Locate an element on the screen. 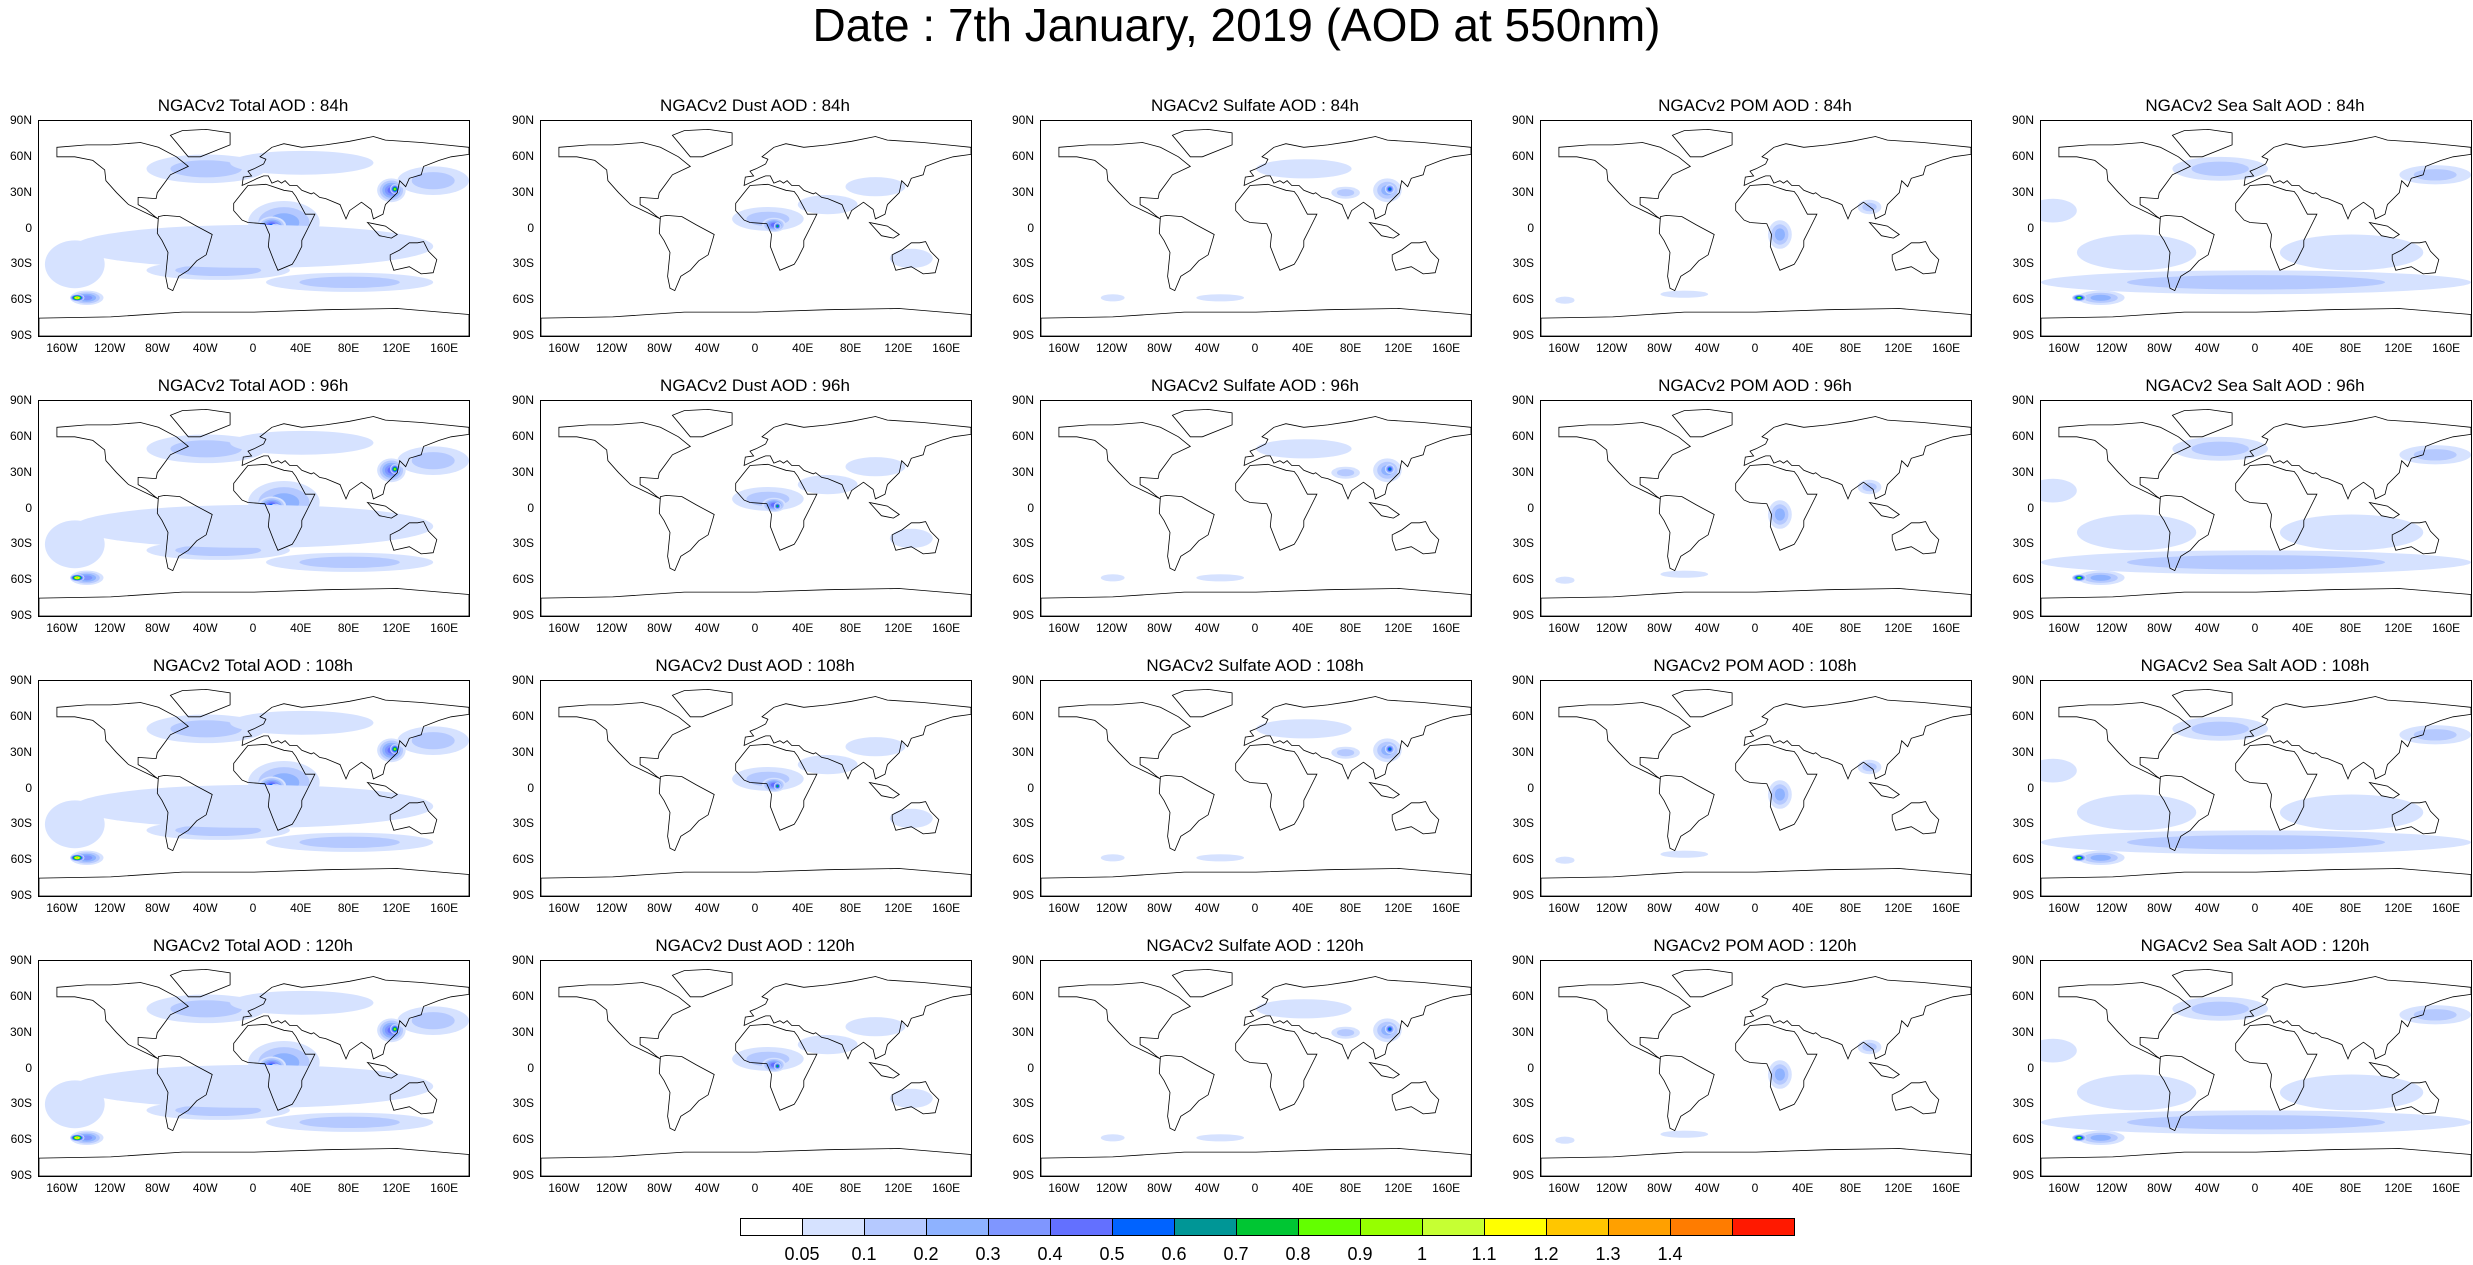 This screenshot has height=1265, width=2473. panel-title: NGACv2 Total AOD : 84h is located at coordinates (253, 105).